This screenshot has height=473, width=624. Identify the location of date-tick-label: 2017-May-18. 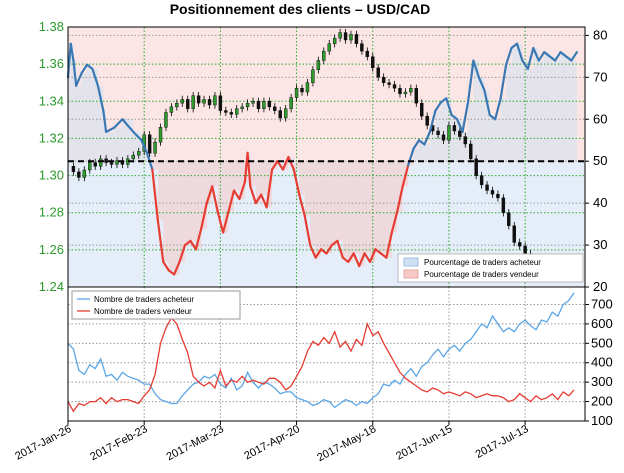
(346, 443).